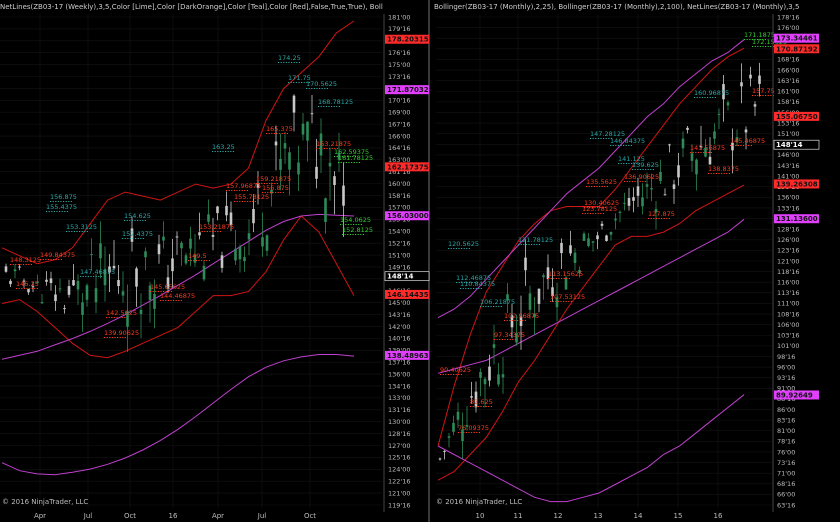 Image resolution: width=840 pixels, height=522 pixels. Describe the element at coordinates (310, 516) in the screenshot. I see `x-tick-label: Oct` at that location.